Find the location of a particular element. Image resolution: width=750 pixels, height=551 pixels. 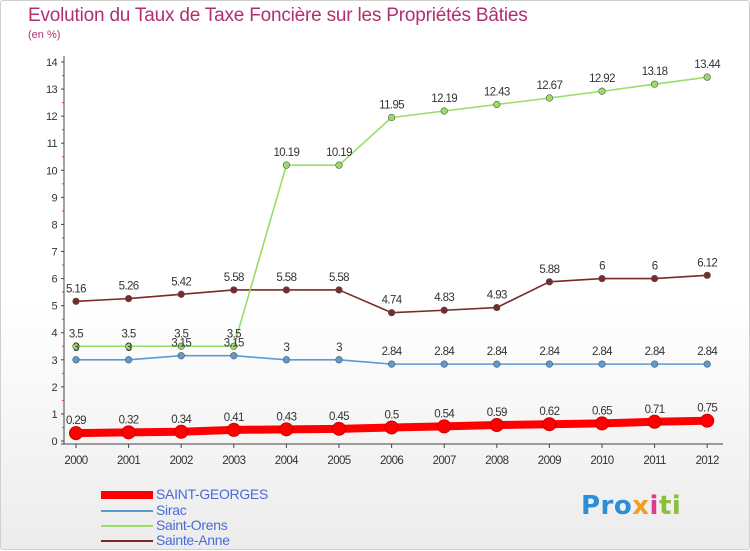

data-point-sirac-2003 is located at coordinates (234, 356).